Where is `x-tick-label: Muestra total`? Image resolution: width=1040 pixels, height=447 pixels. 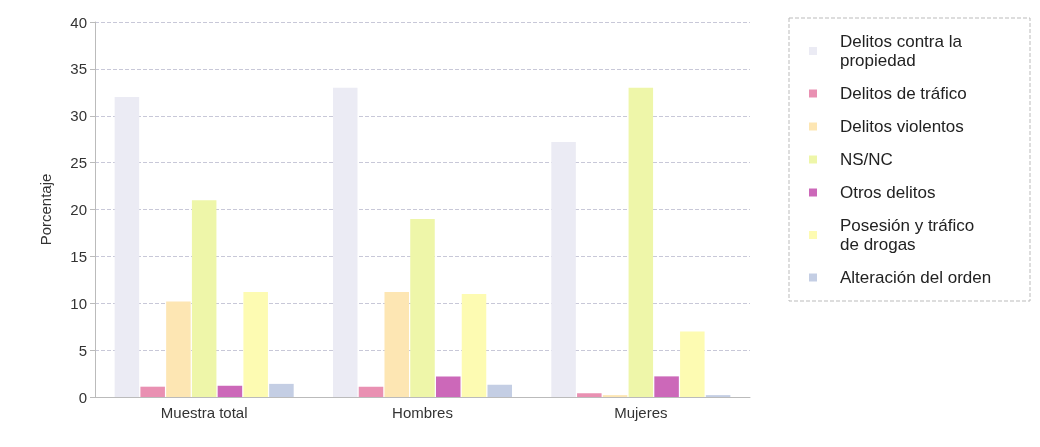 x-tick-label: Muestra total is located at coordinates (204, 412).